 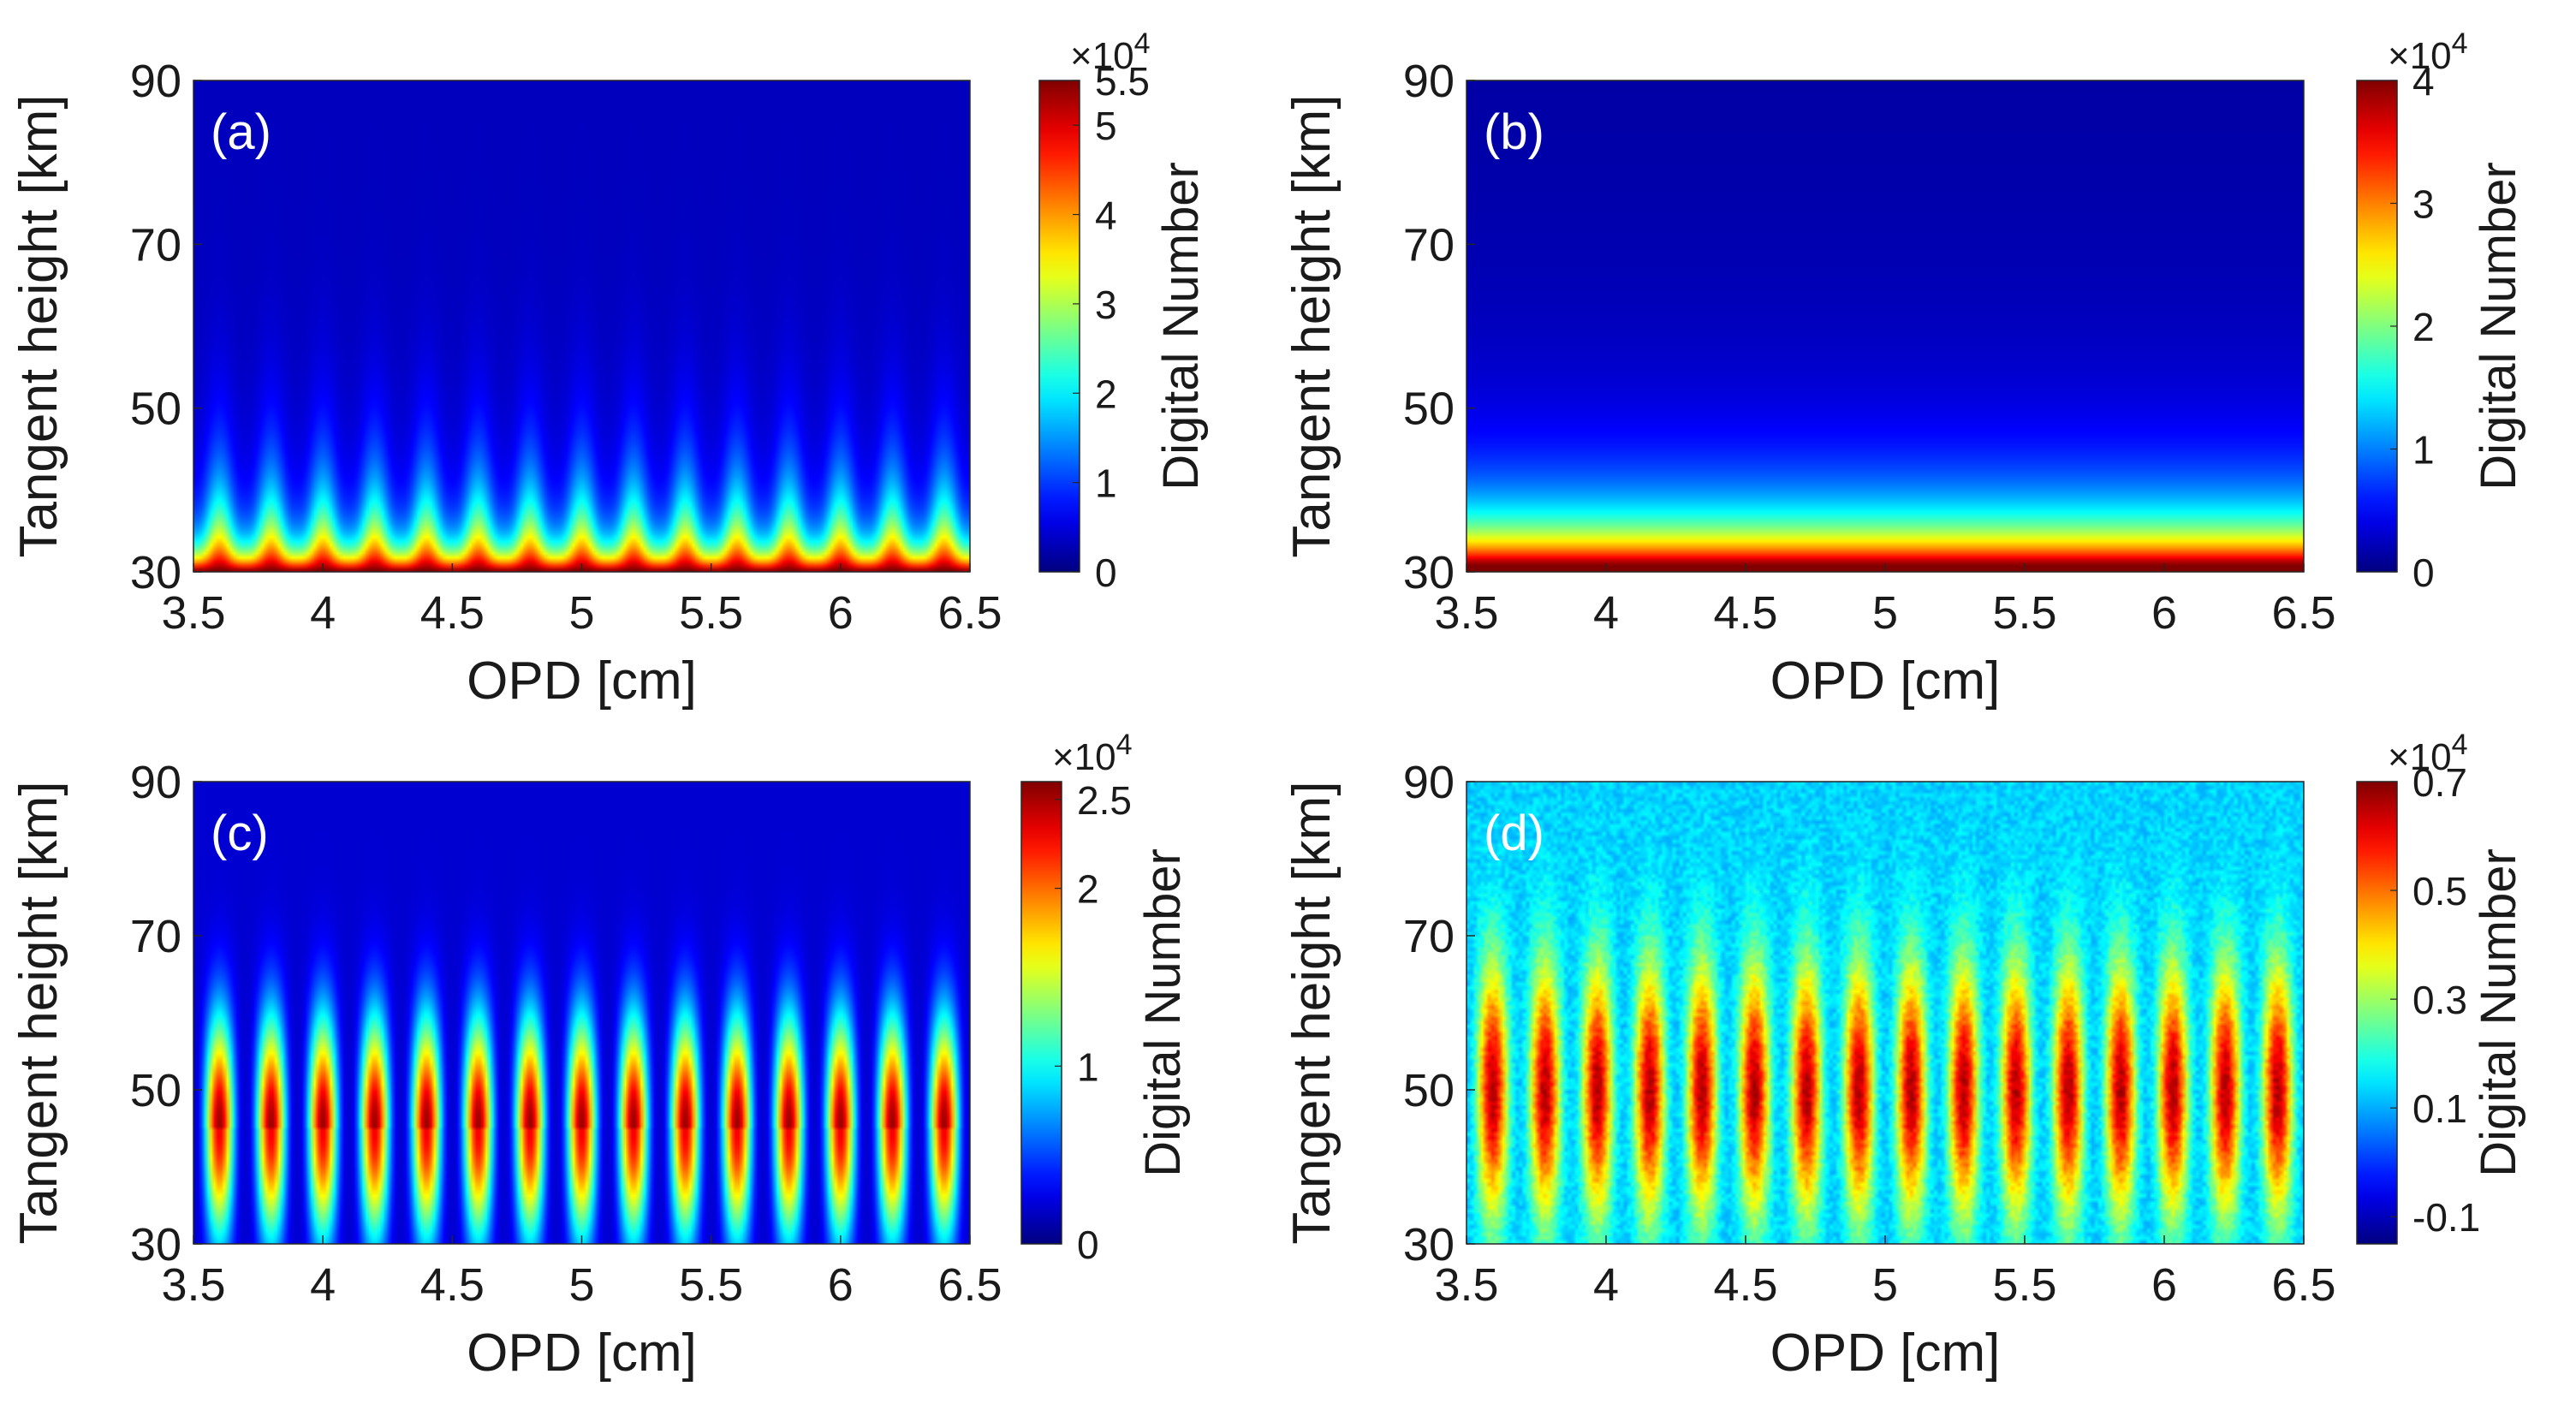 I want to click on colorbar-tick-label: 0.7, so click(x=2440, y=782).